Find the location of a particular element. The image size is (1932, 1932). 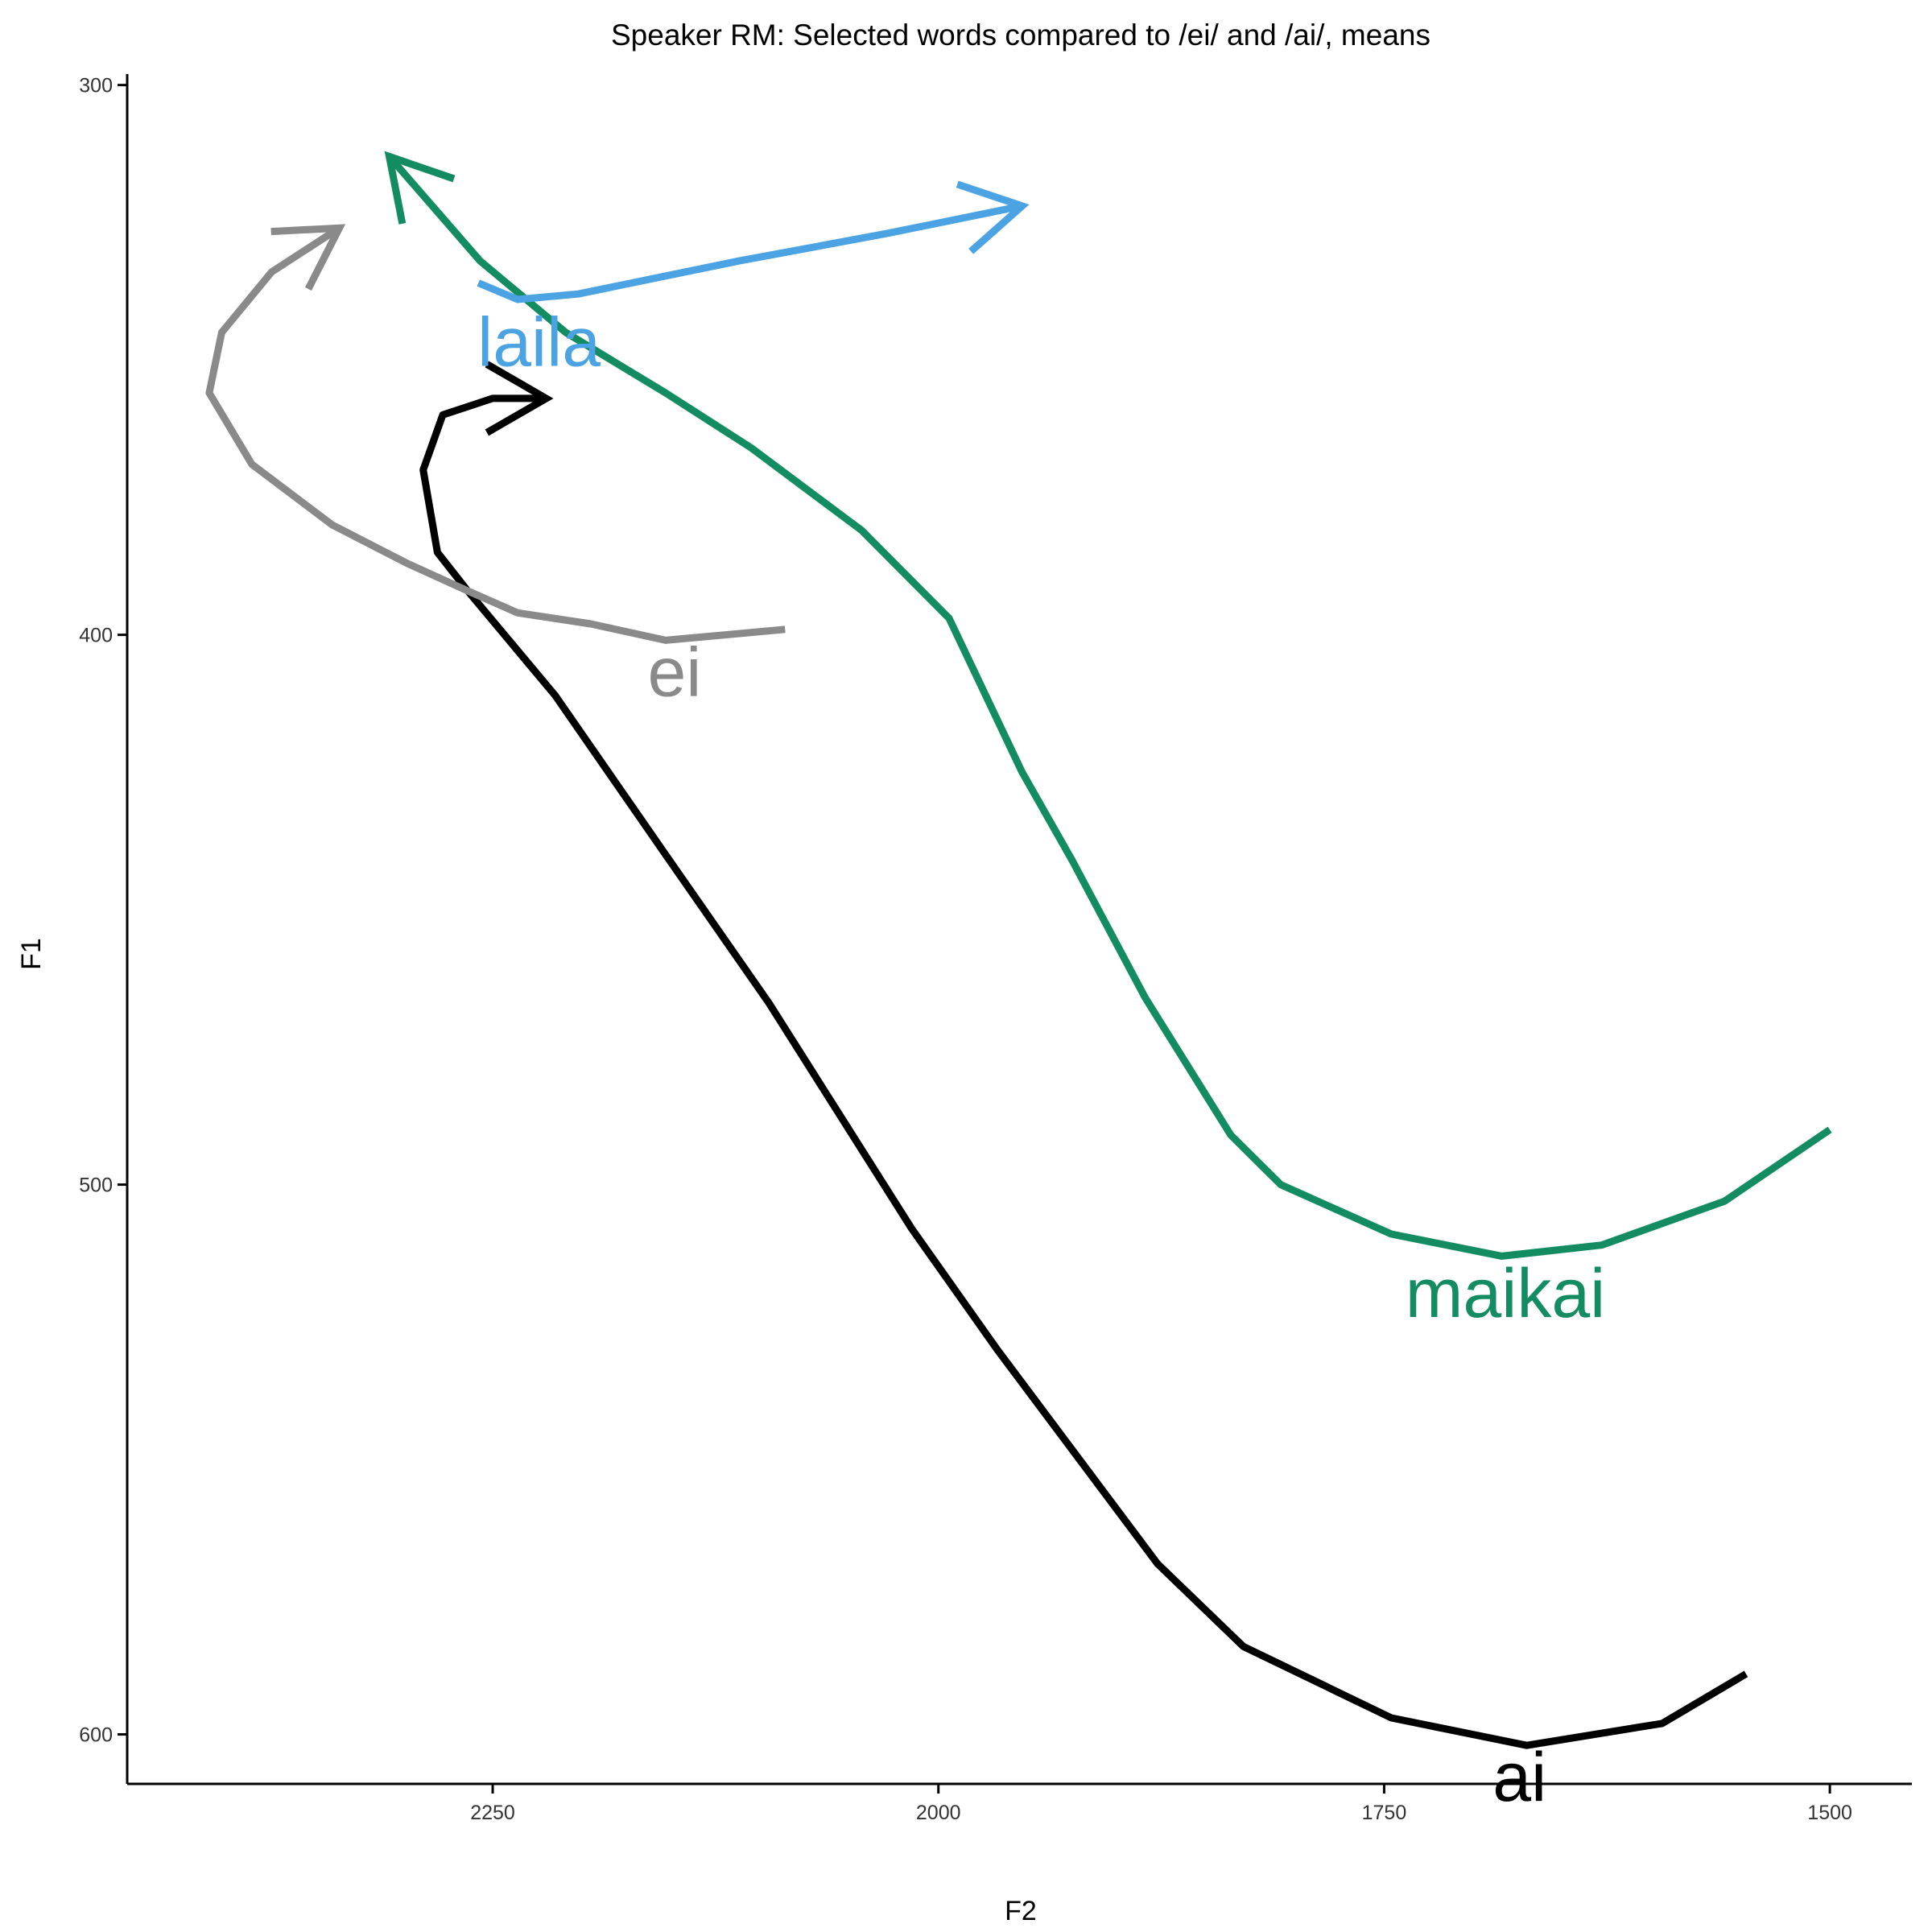

x-tick-label: 2000 is located at coordinates (938, 1813).